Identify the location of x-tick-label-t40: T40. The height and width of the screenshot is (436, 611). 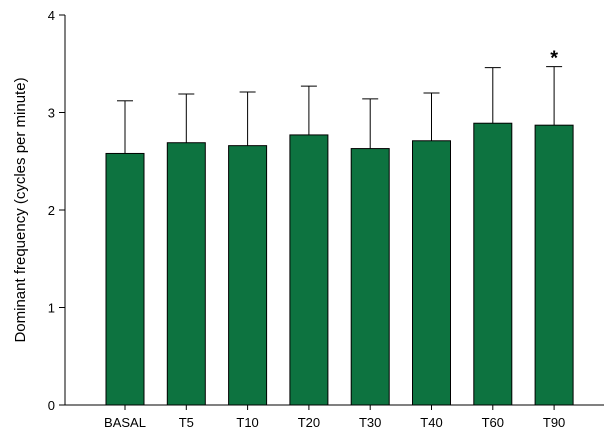
(431, 422).